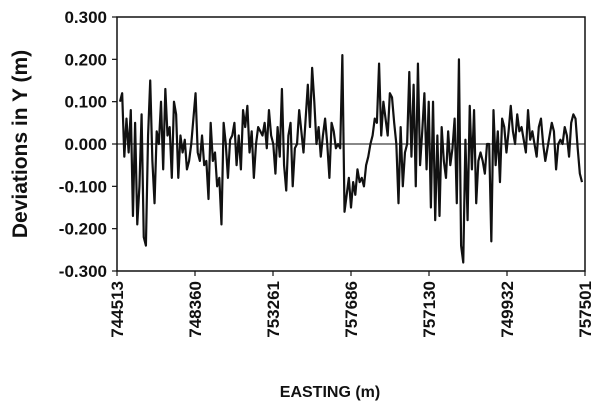 The width and height of the screenshot is (593, 407). What do you see at coordinates (117, 309) in the screenshot?
I see `x-tick-label: 744513` at bounding box center [117, 309].